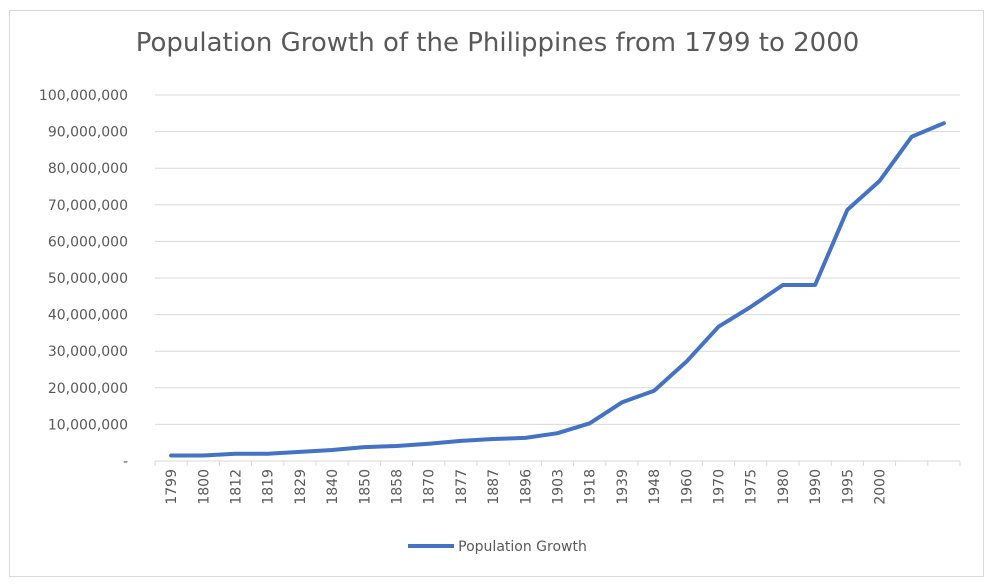 This screenshot has height=588, width=995. Describe the element at coordinates (88, 206) in the screenshot. I see `y-tick-label: 70,000,000` at that location.